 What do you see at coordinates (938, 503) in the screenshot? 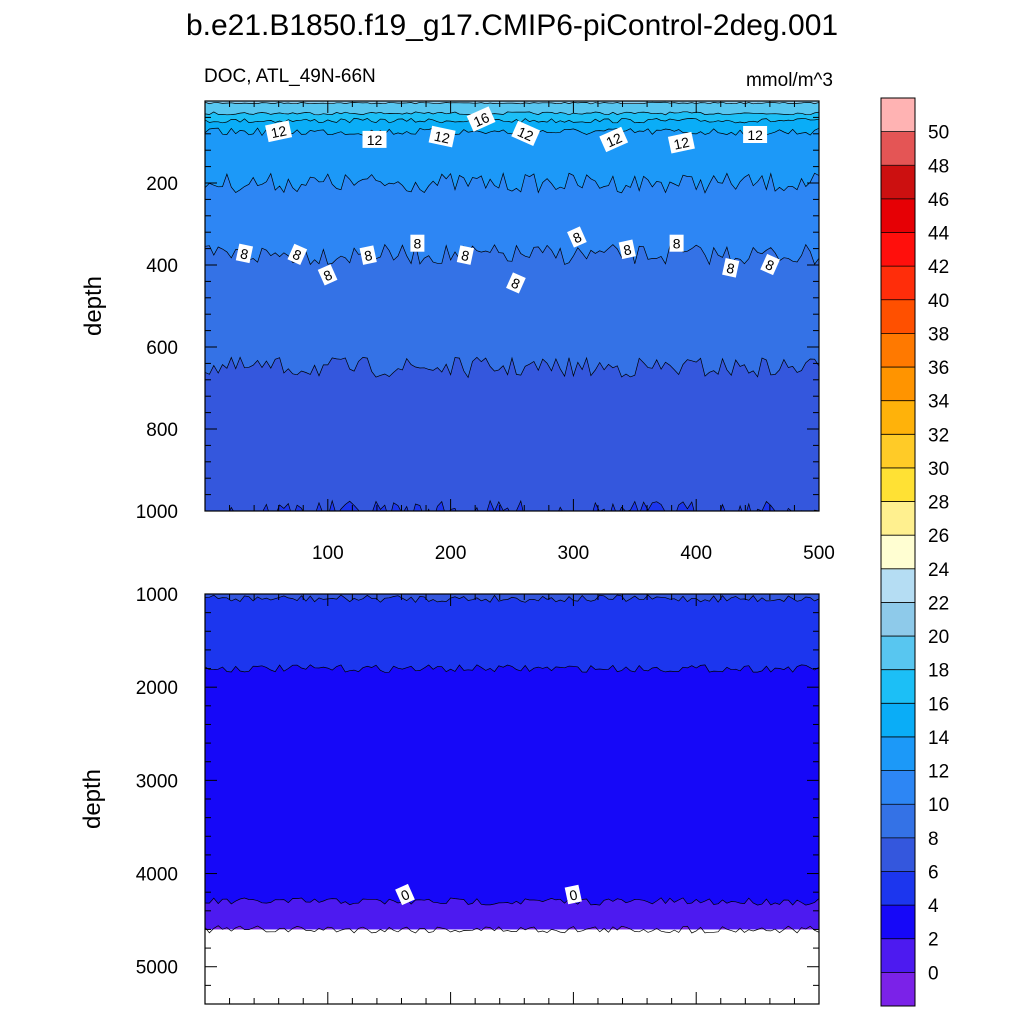
I see `colorbar-label: 28` at bounding box center [938, 503].